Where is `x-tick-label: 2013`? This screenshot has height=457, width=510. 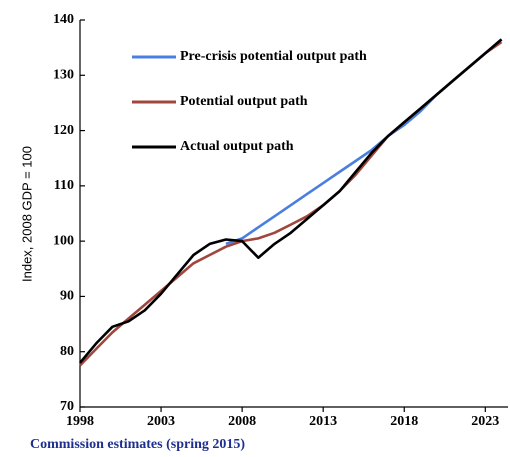
x-tick-label: 2013 is located at coordinates (323, 421).